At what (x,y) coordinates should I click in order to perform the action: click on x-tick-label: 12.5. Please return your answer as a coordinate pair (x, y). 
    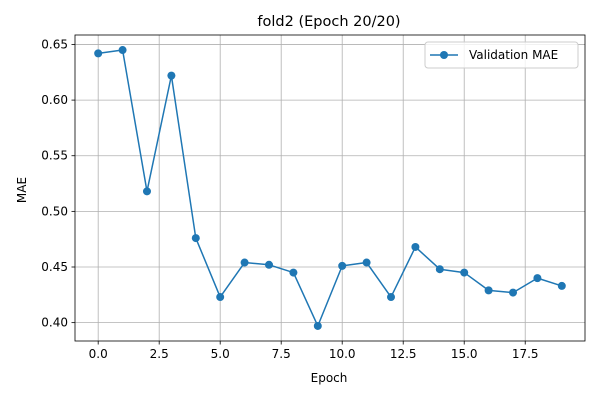
    Looking at the image, I should click on (403, 354).